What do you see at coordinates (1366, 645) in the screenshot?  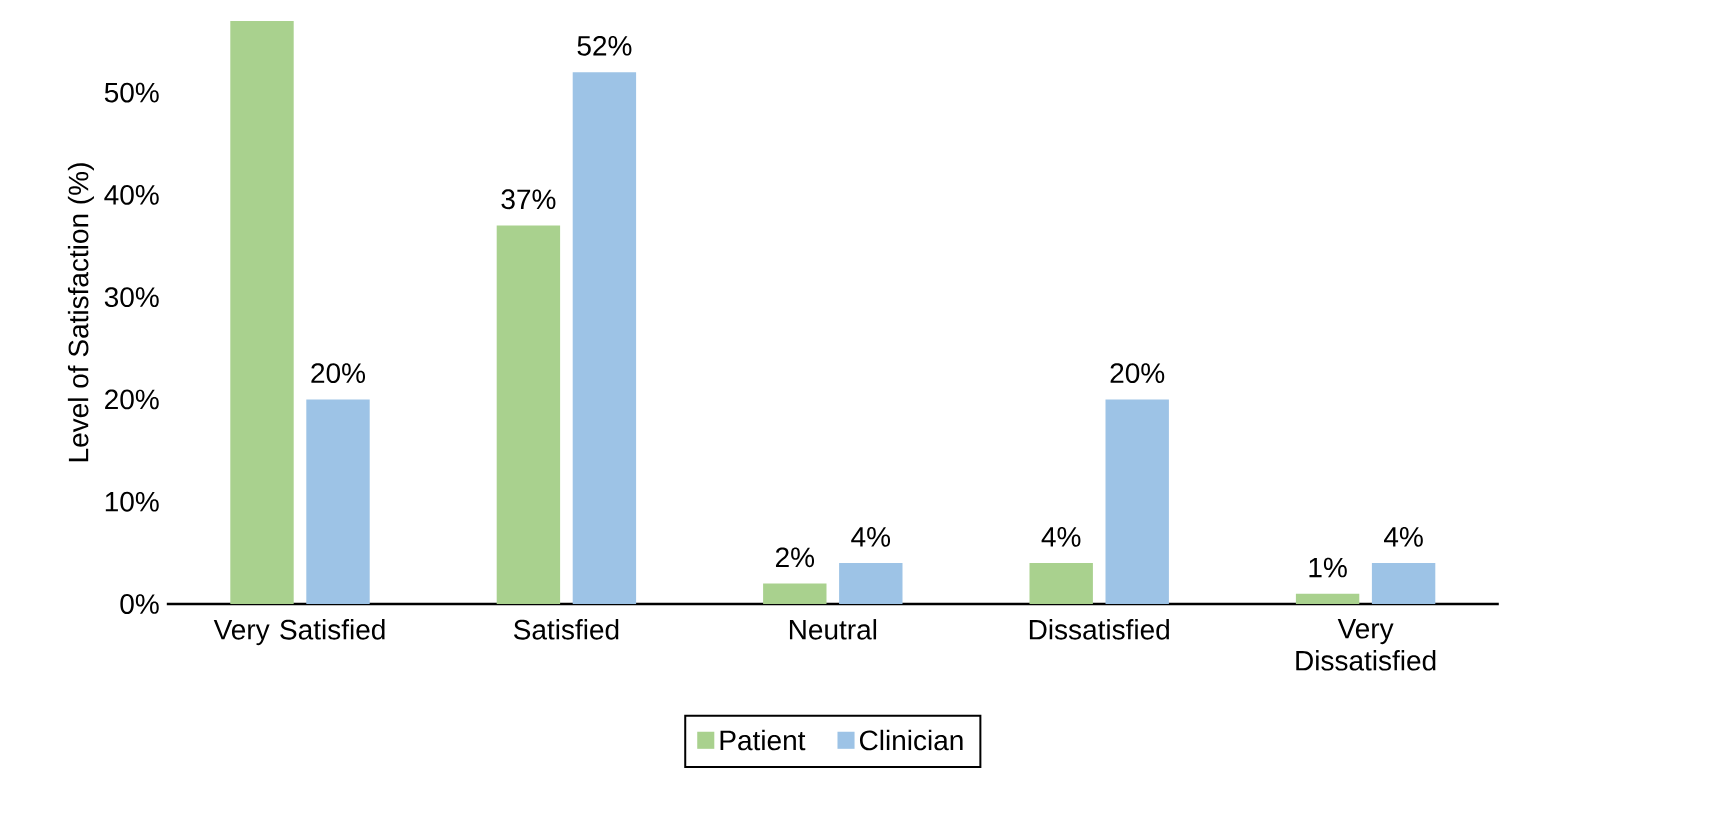 I see `x-tick-label: Very Dissatisfied` at bounding box center [1366, 645].